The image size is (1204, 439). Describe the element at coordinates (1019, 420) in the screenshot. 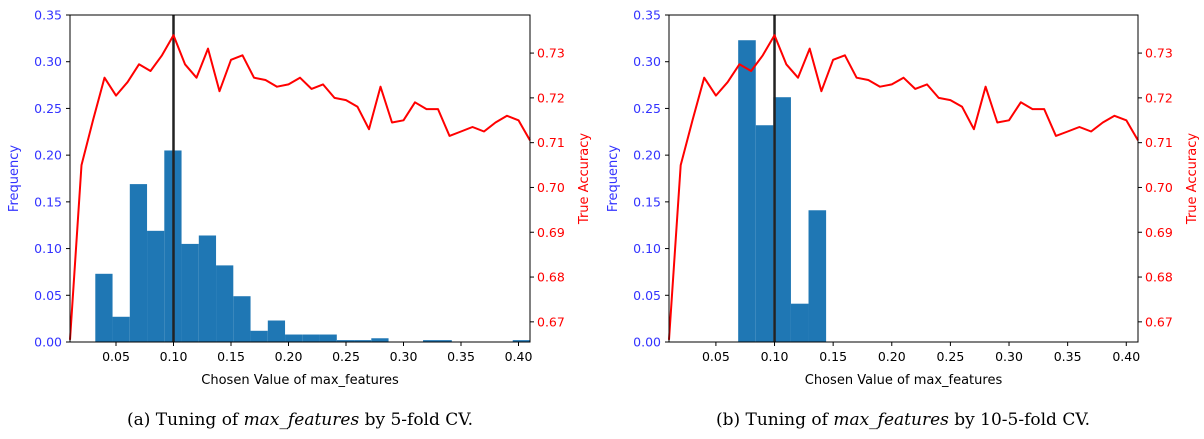

I see `caption-suffix: by 10-5-fold CV.` at that location.